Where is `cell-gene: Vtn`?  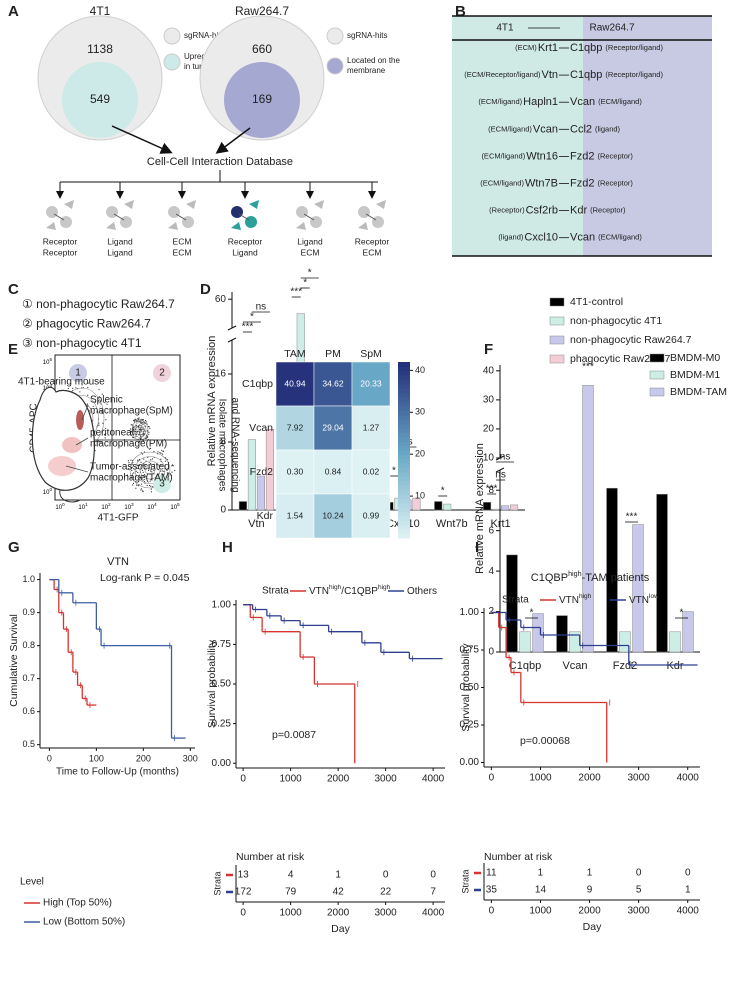 cell-gene: Vtn is located at coordinates (549, 75).